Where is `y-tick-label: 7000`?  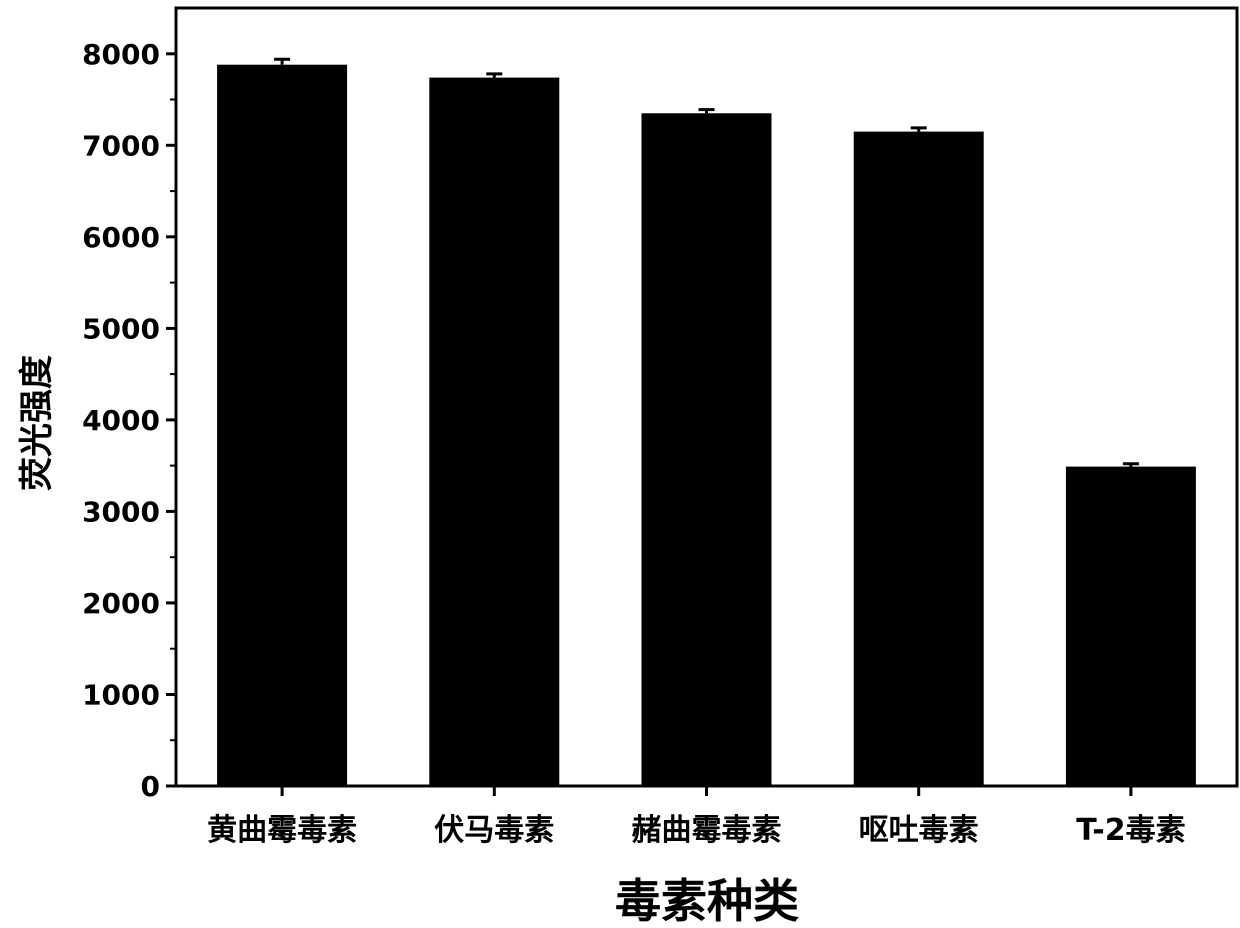 y-tick-label: 7000 is located at coordinates (121, 145).